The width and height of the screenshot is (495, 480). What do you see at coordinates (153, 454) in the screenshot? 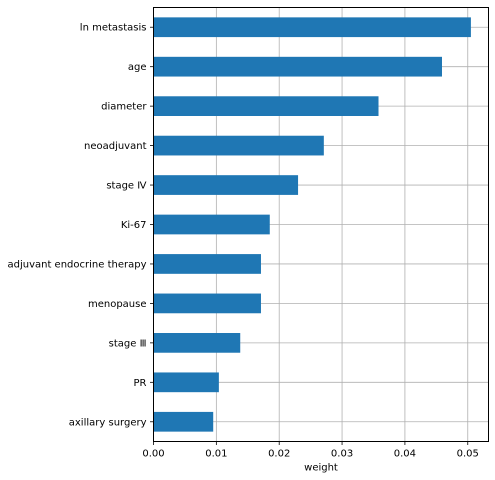
I see `x-tick-label: 0.00` at bounding box center [153, 454].